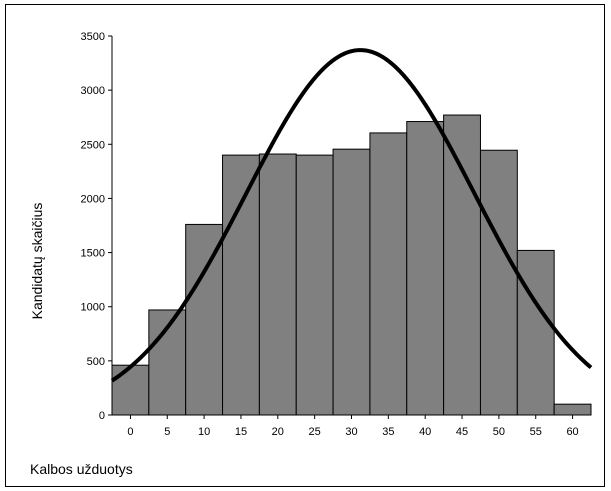 This screenshot has width=611, height=491. What do you see at coordinates (536, 432) in the screenshot?
I see `x-tick-label: 55` at bounding box center [536, 432].